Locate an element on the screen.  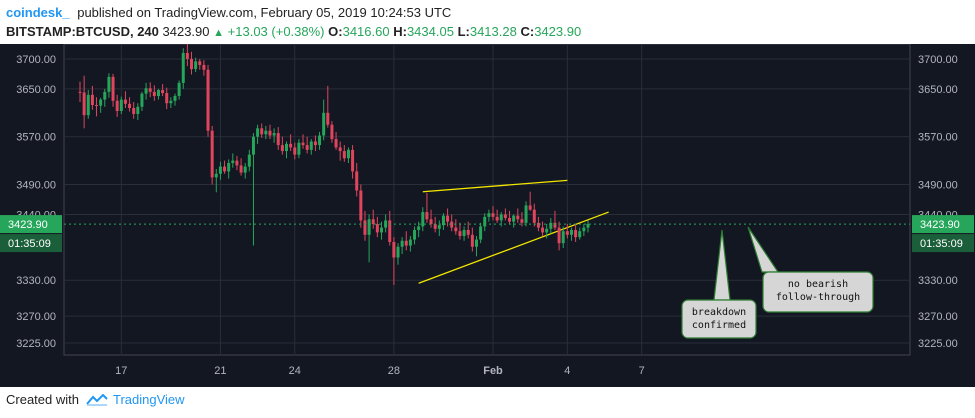
y-tick-label-right: 3270.00 is located at coordinates (938, 317).